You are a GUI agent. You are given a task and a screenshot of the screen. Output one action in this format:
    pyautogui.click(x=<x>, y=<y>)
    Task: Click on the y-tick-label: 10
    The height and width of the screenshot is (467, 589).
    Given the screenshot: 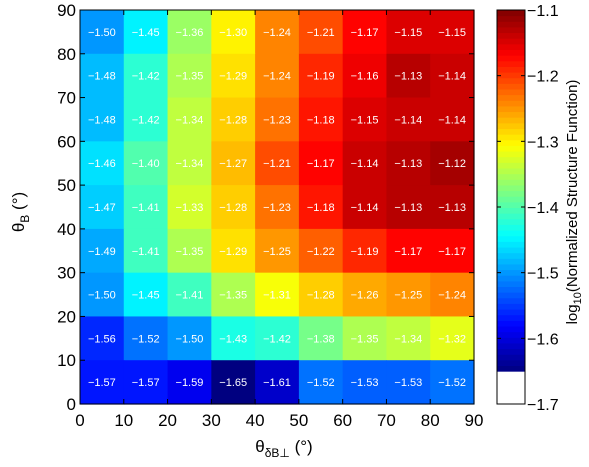 What is the action you would take?
    pyautogui.click(x=66, y=360)
    